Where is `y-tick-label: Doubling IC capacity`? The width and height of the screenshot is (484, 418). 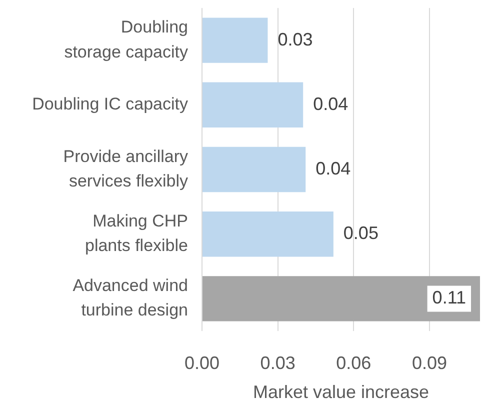
y-tick-label: Doubling IC capacity is located at coordinates (110, 104).